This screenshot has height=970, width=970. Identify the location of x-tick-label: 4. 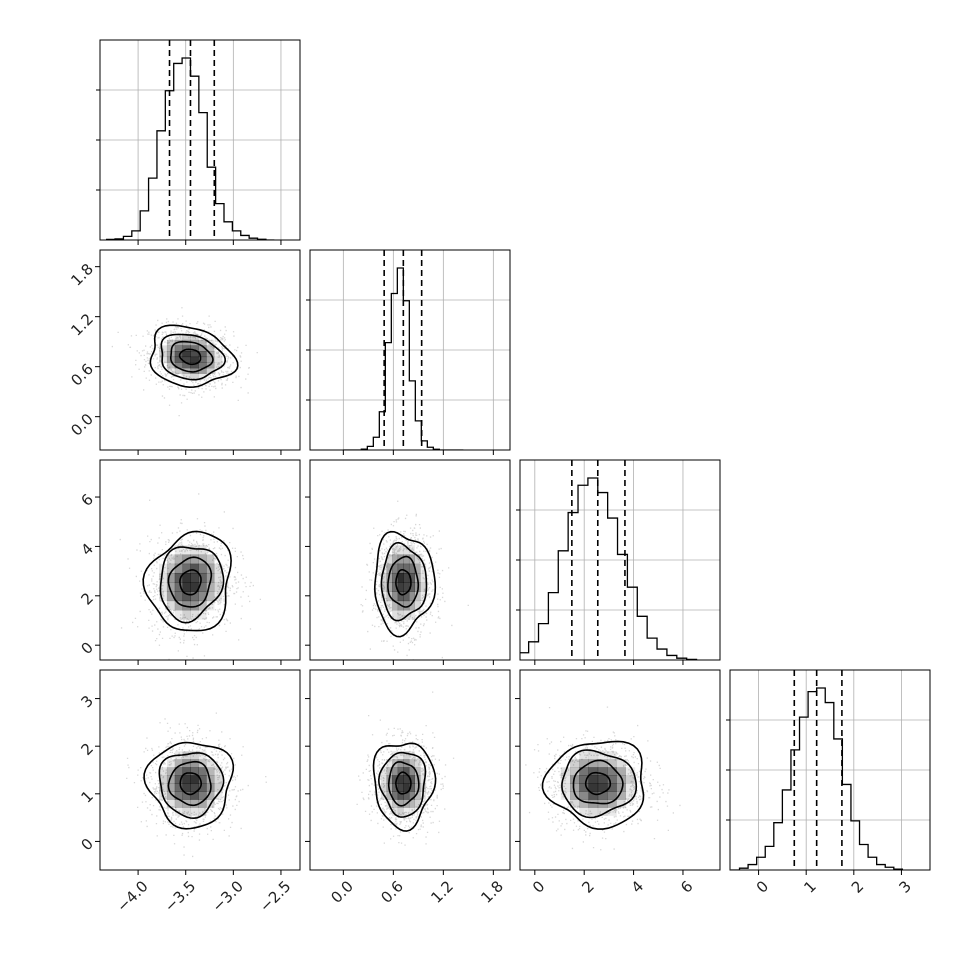
(637, 886).